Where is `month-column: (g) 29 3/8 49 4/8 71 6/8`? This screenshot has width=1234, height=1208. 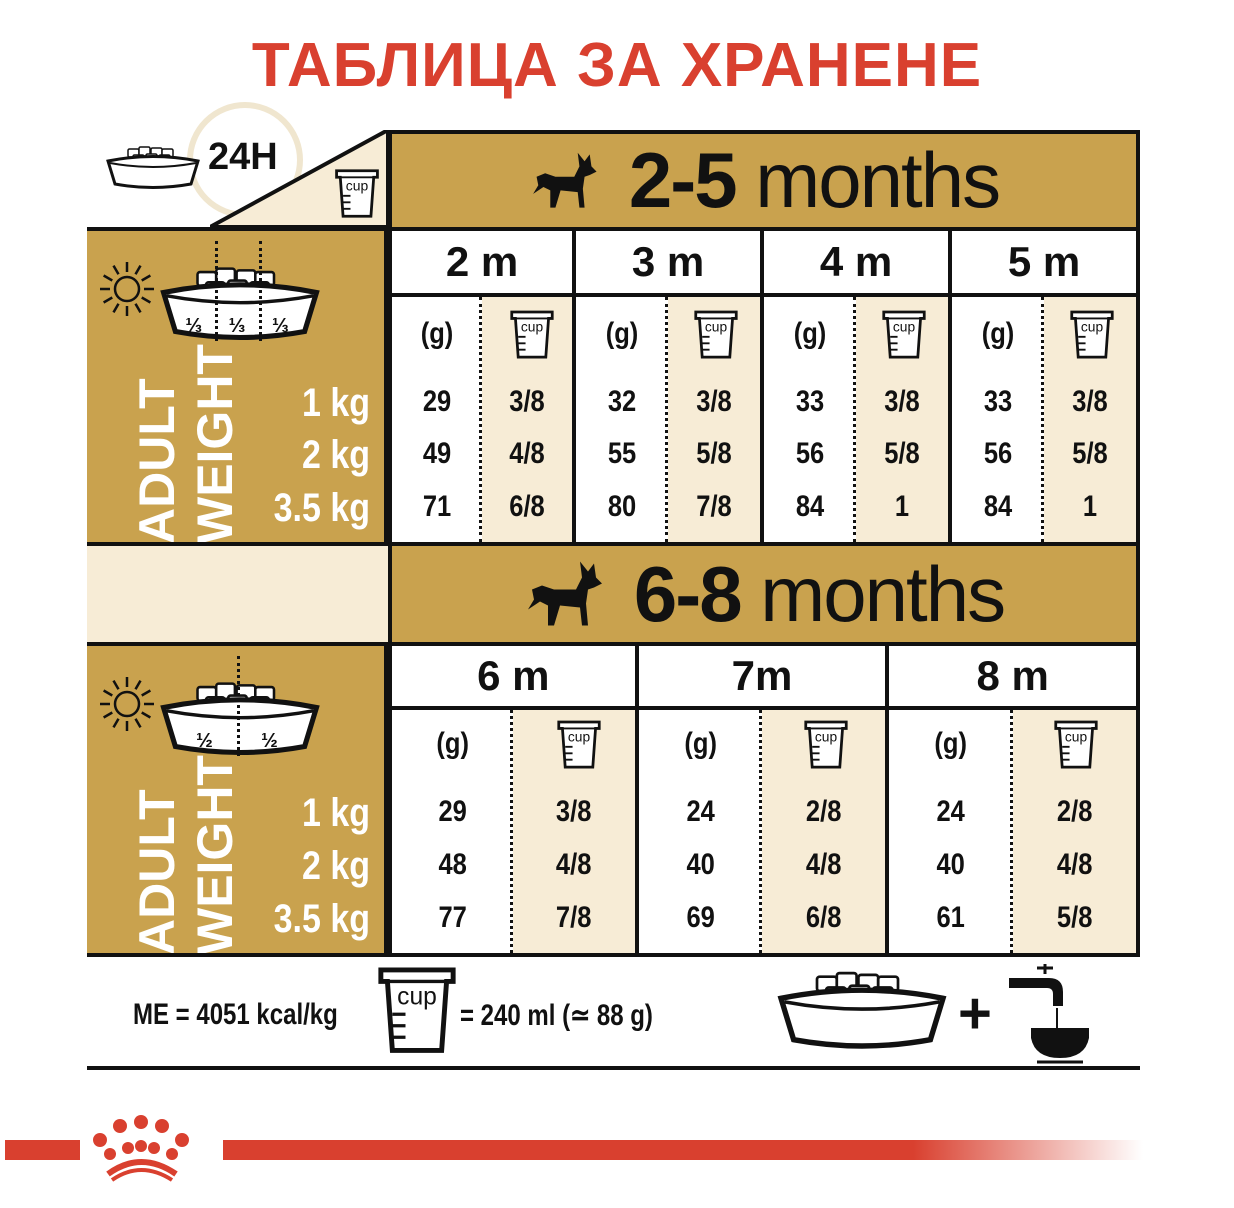
month-column: (g) 29 3/8 49 4/8 71 6/8 is located at coordinates (482, 419).